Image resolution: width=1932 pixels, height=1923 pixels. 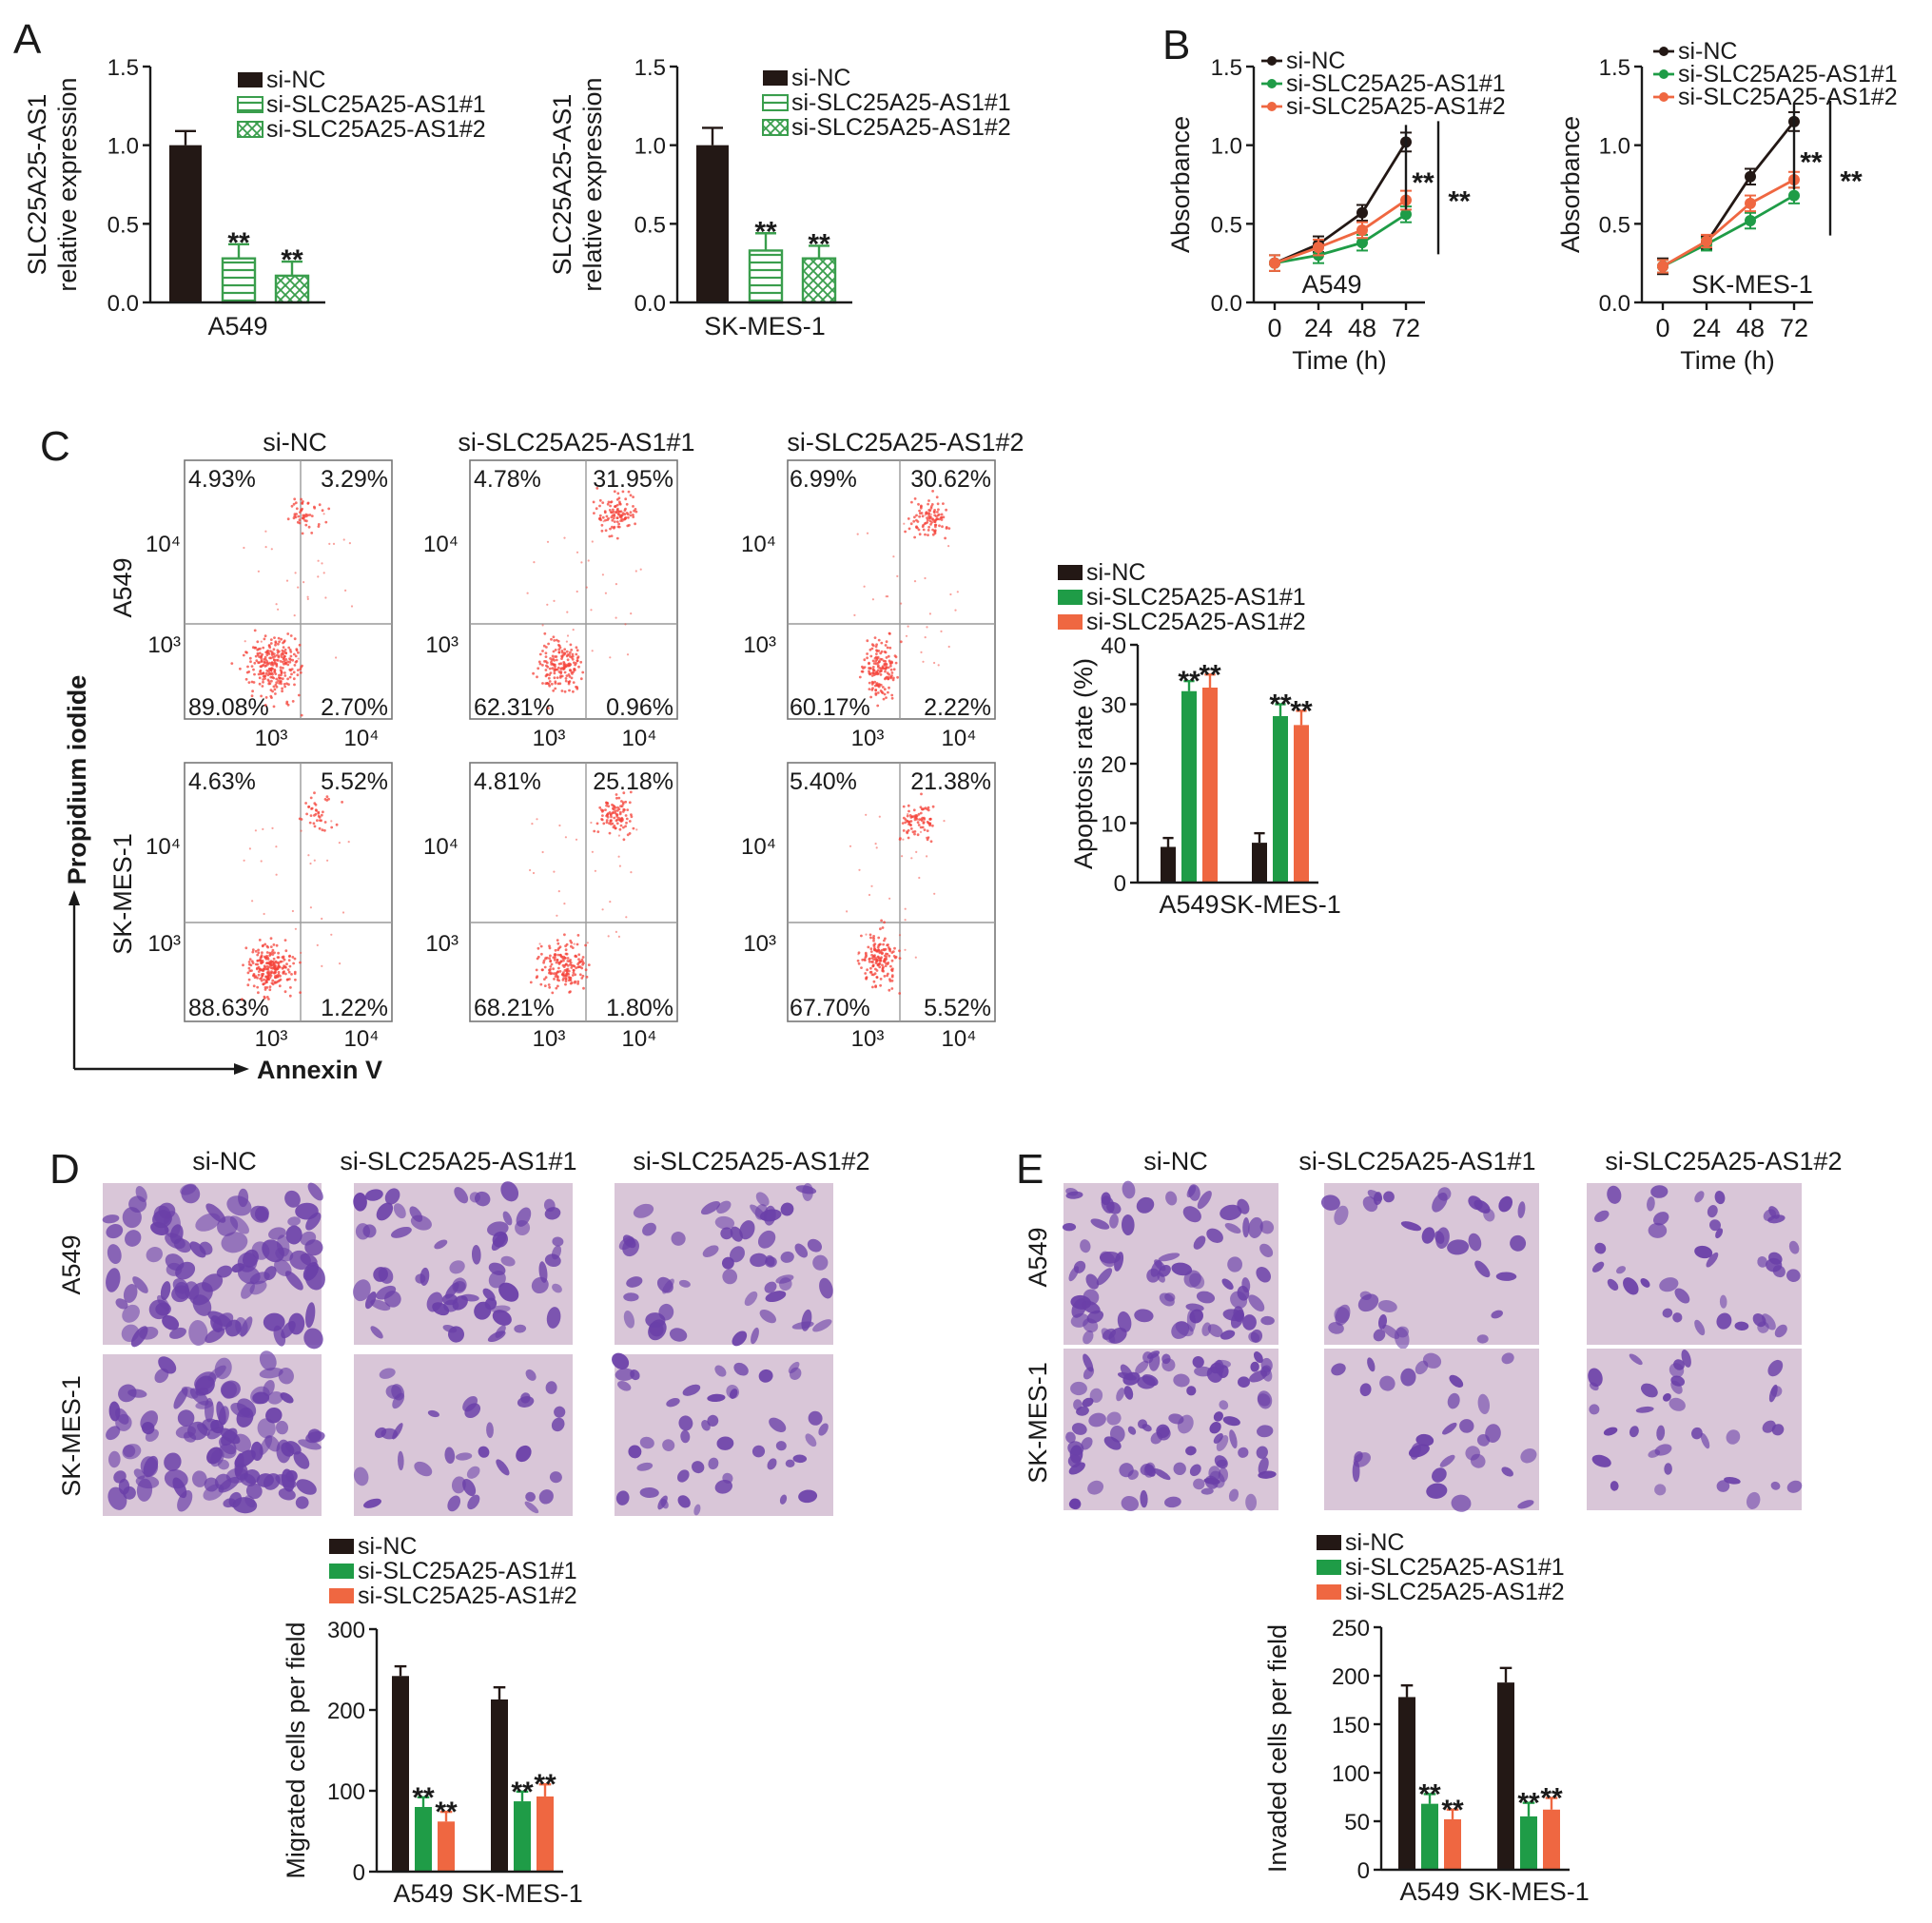 I want to click on y-tick-10-4: 10⁴, so click(x=163, y=847).